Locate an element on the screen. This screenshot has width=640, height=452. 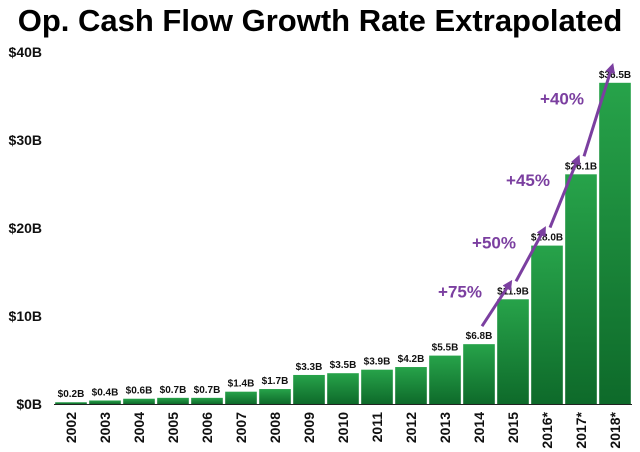
bar-value-label: $0.6B is located at coordinates (139, 391).